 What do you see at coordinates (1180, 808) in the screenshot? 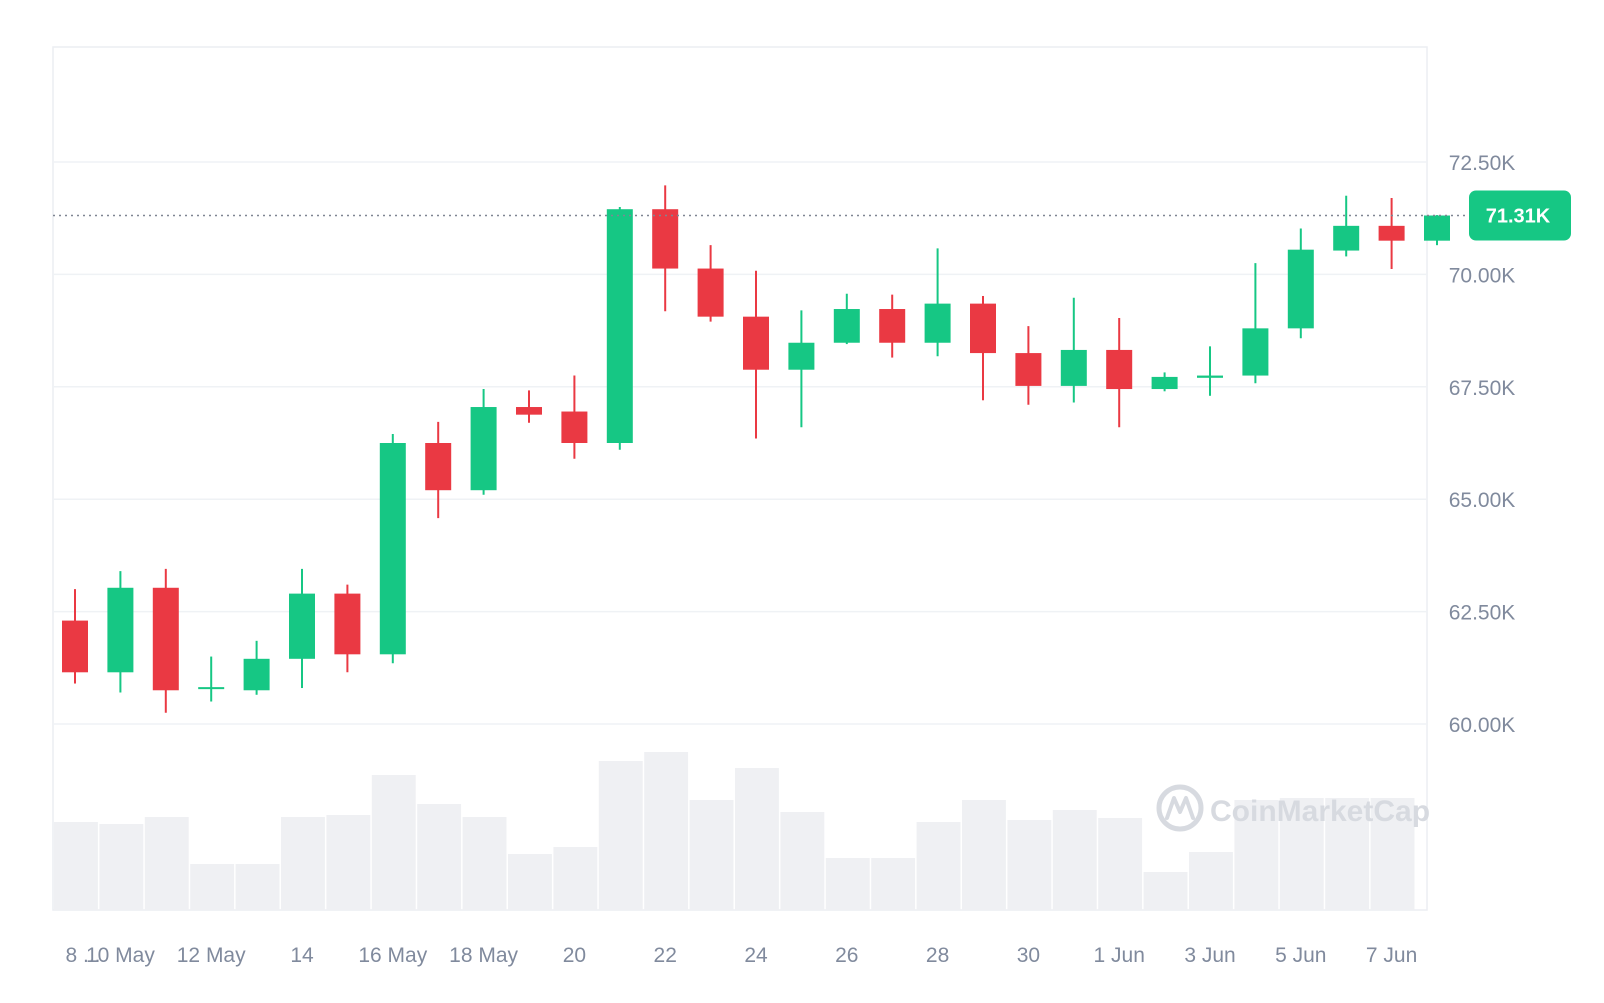
I see `coinmarketcap-logo-icon` at bounding box center [1180, 808].